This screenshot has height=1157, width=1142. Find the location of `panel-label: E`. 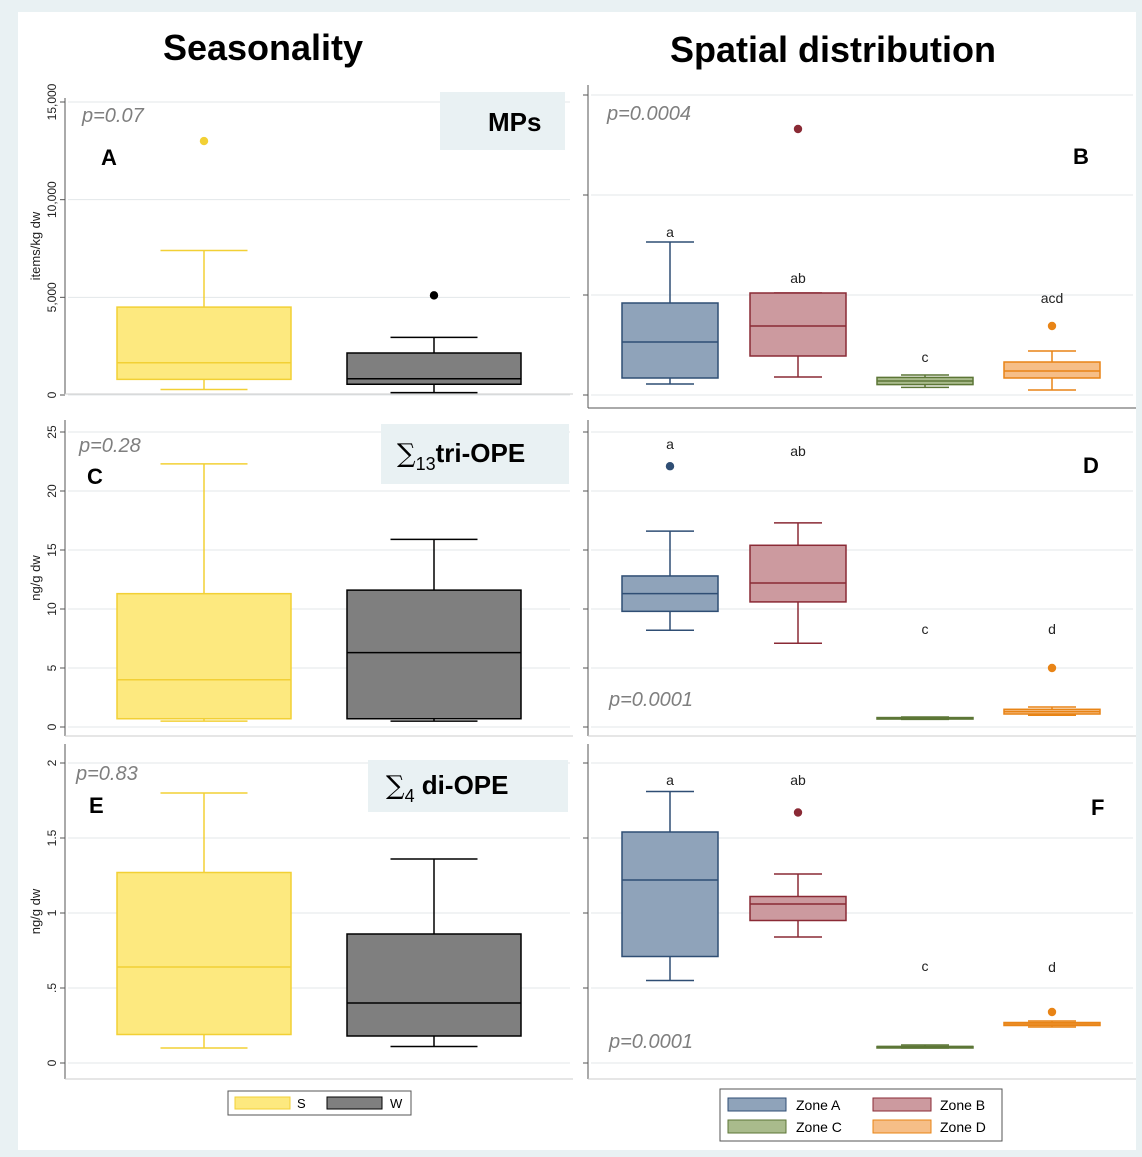

panel-label: E is located at coordinates (96, 805).